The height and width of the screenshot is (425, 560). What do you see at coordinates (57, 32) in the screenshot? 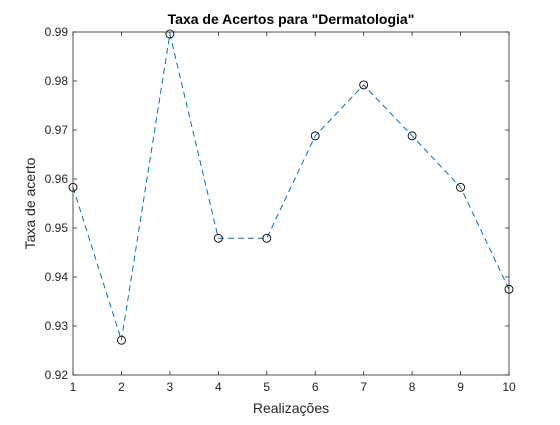
I see `y-tick-label: 0.99` at bounding box center [57, 32].